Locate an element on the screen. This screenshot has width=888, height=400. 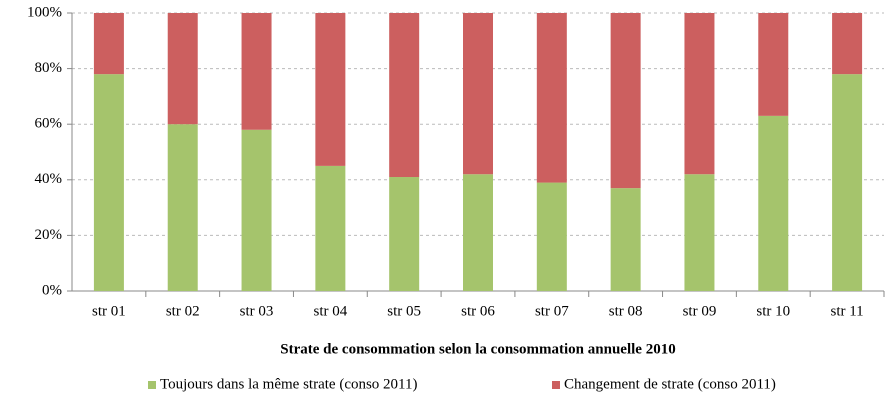
x-tick-label: str 11 is located at coordinates (846, 311).